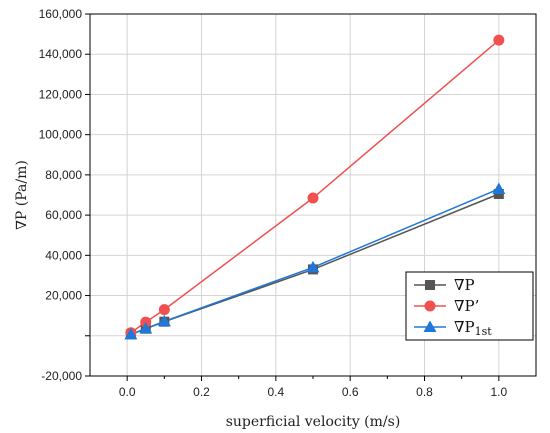  What do you see at coordinates (466, 306) in the screenshot?
I see `legend-label: ∇P’` at bounding box center [466, 306].